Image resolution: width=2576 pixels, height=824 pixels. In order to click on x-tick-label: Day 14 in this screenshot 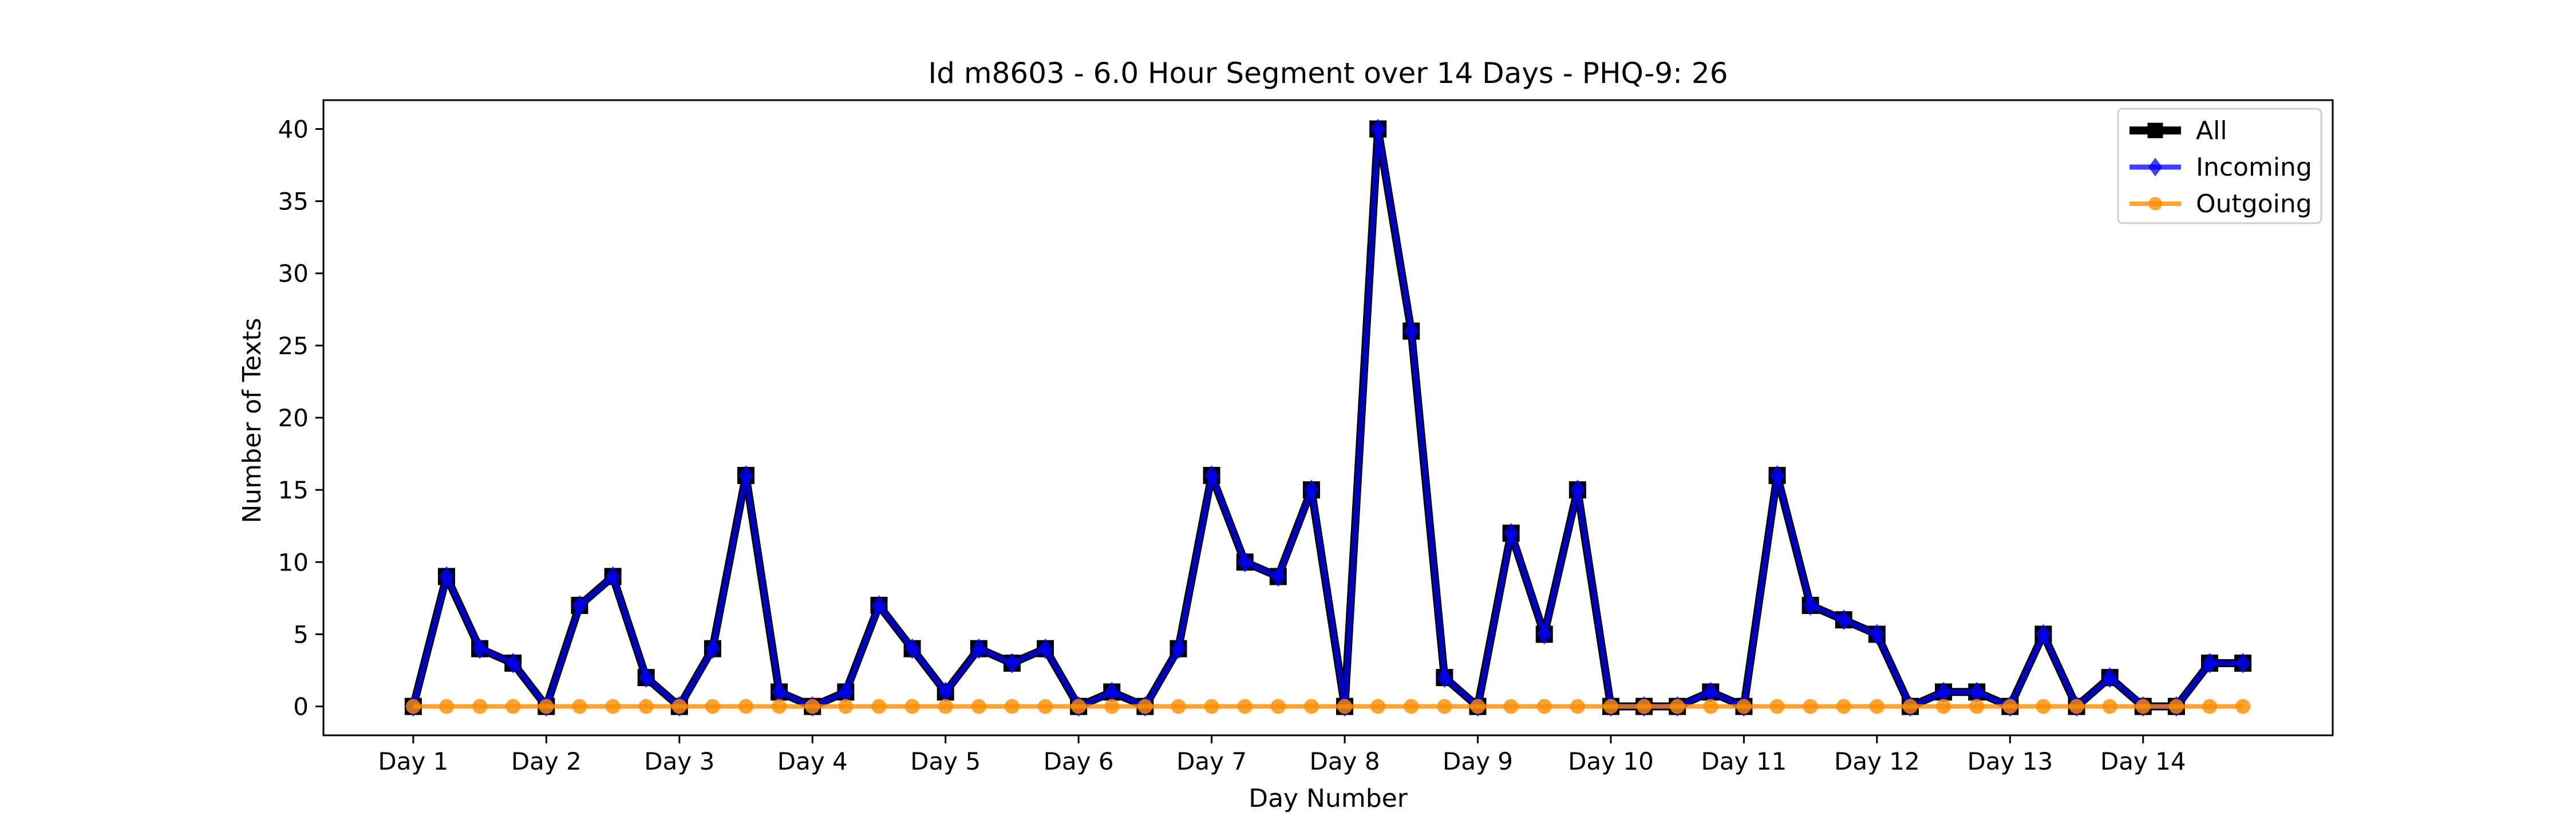, I will do `click(2143, 761)`.